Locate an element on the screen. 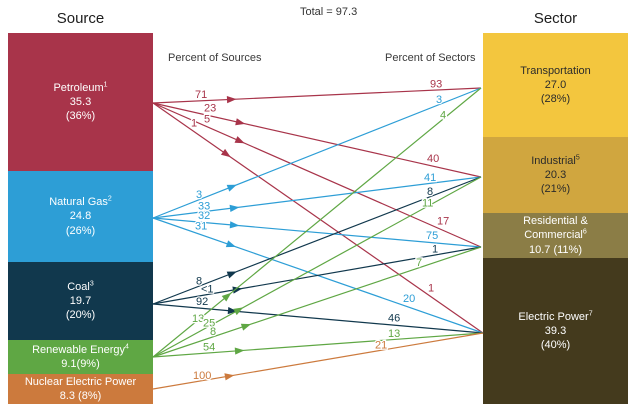 The image size is (640, 412). percent-of-source-value: 23 is located at coordinates (210, 109).